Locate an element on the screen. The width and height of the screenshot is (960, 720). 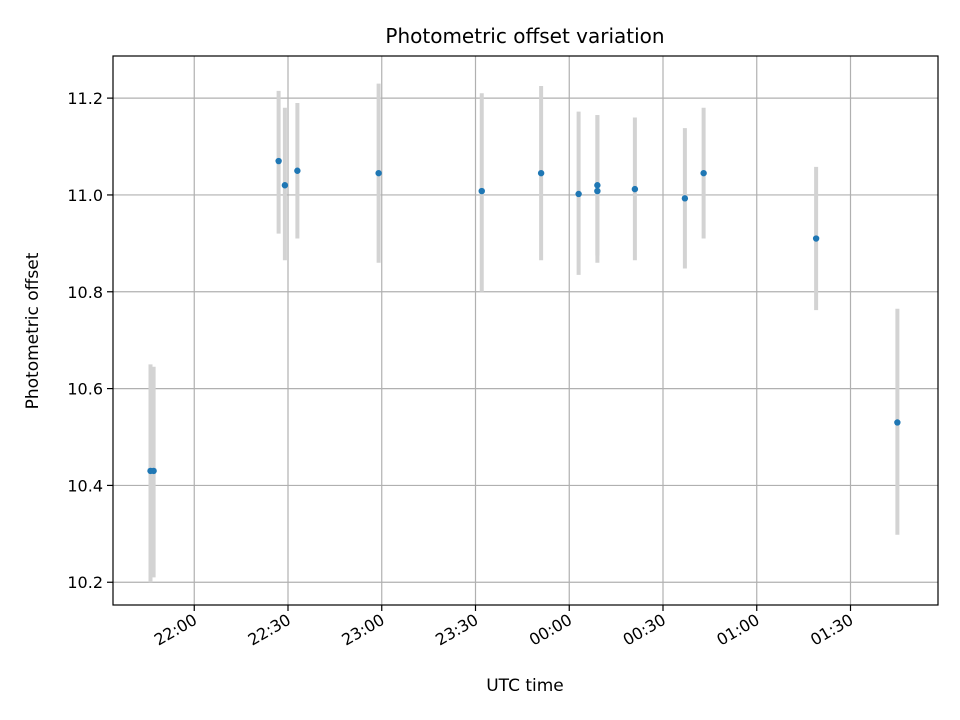
chart-title: Photometric offset variation is located at coordinates (524, 36).